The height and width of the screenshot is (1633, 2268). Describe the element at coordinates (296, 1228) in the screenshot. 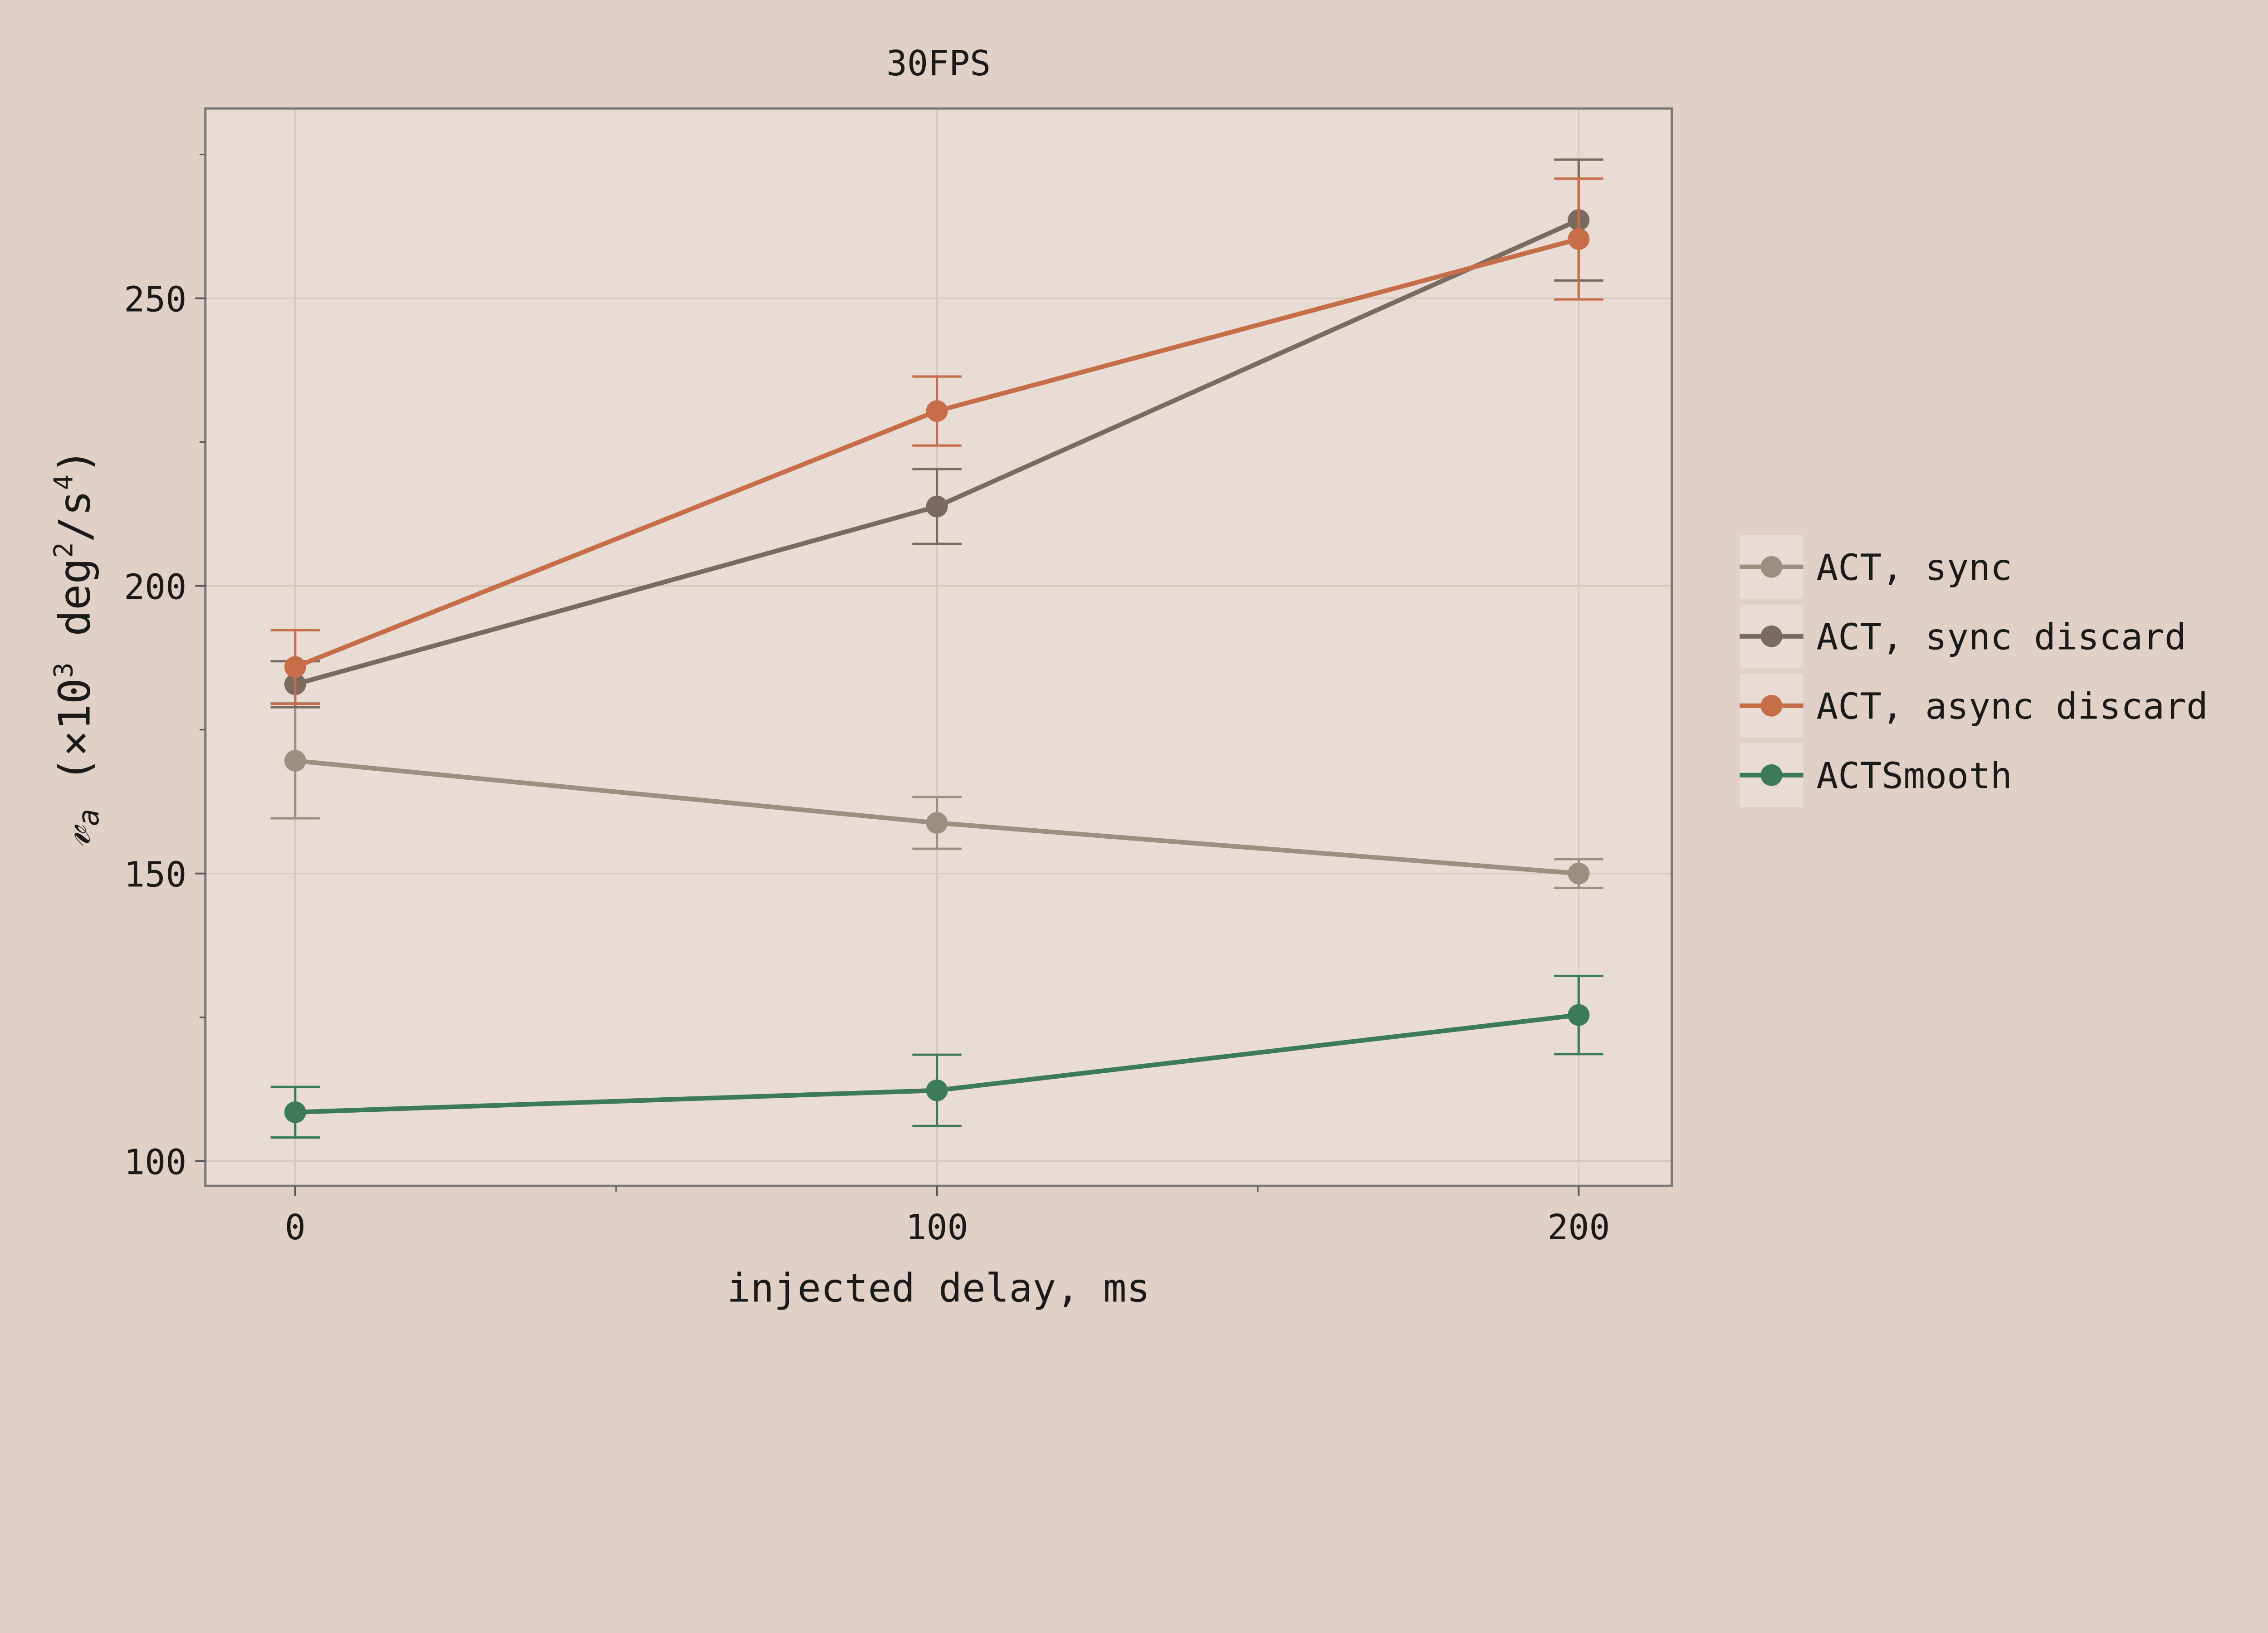

I see `x-tick-label: 0` at that location.